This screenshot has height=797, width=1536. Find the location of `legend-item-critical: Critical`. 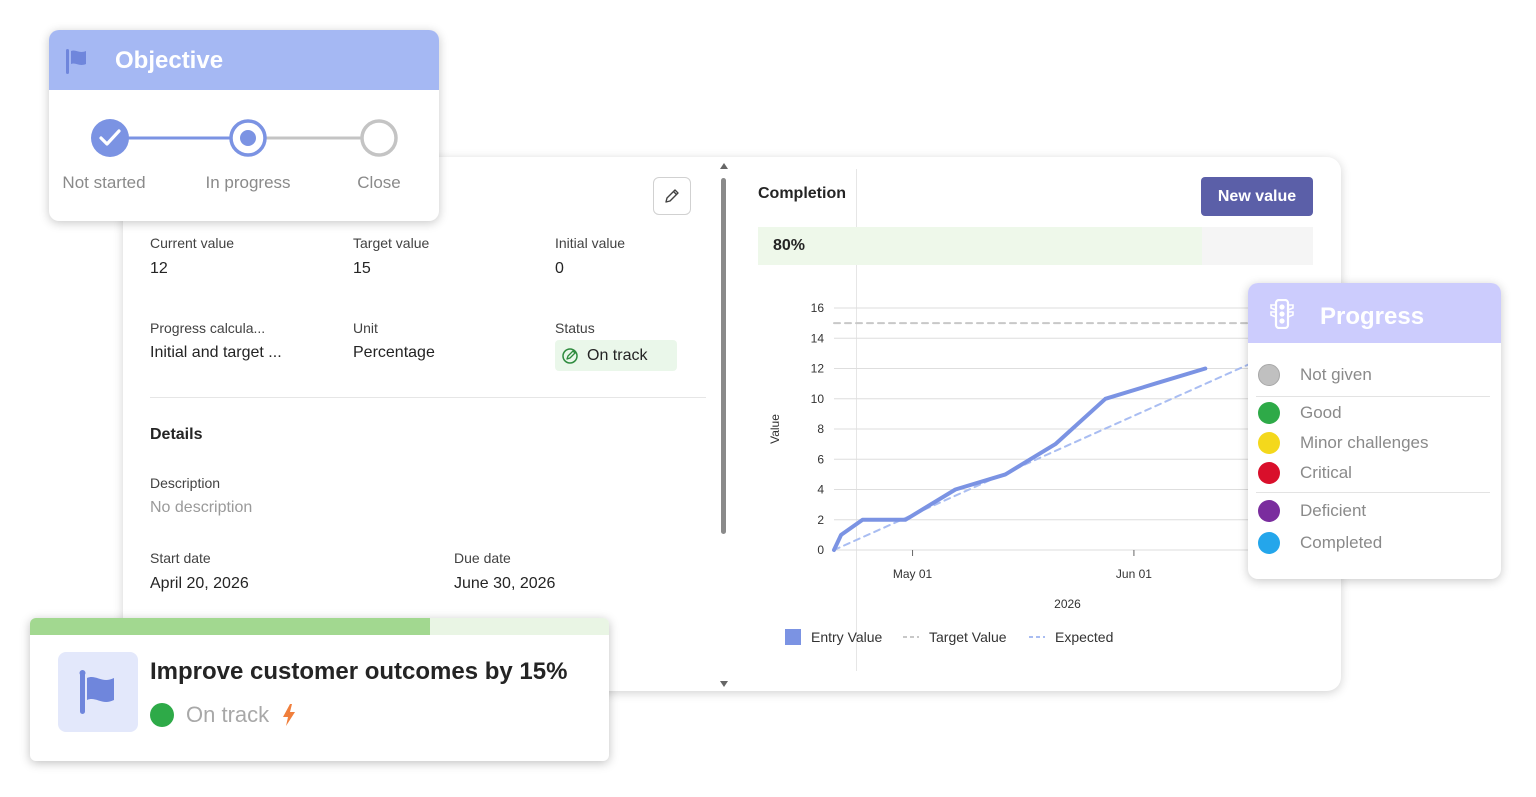

legend-item-critical: Critical is located at coordinates (1305, 473).